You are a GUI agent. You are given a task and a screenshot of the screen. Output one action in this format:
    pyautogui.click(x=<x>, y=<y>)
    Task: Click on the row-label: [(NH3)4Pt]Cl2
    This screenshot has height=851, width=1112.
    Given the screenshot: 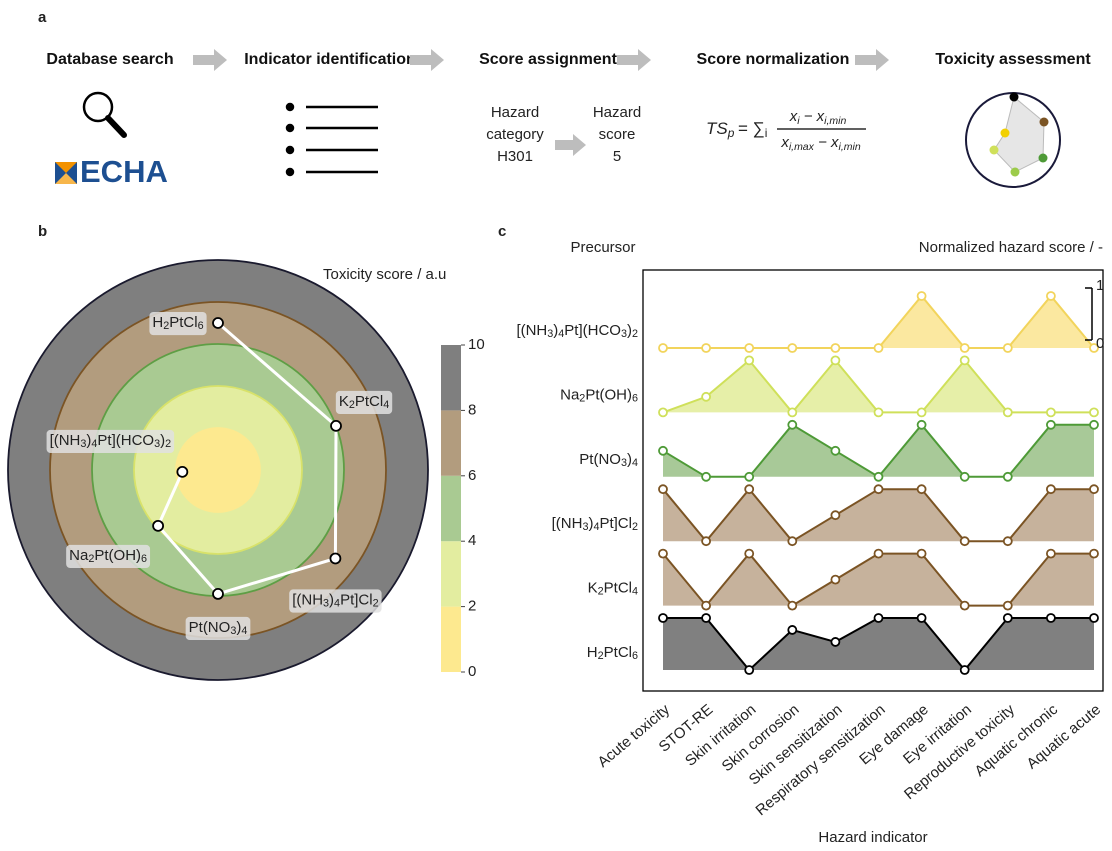 What is the action you would take?
    pyautogui.click(x=595, y=524)
    